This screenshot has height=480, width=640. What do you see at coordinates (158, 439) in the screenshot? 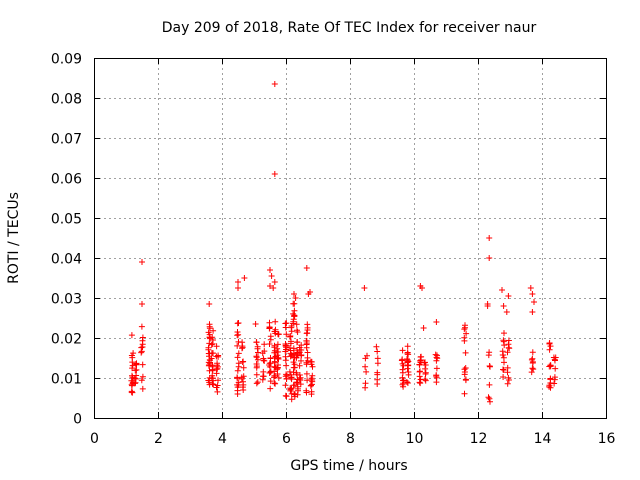
I see `x-tick-label: 2` at bounding box center [158, 439].